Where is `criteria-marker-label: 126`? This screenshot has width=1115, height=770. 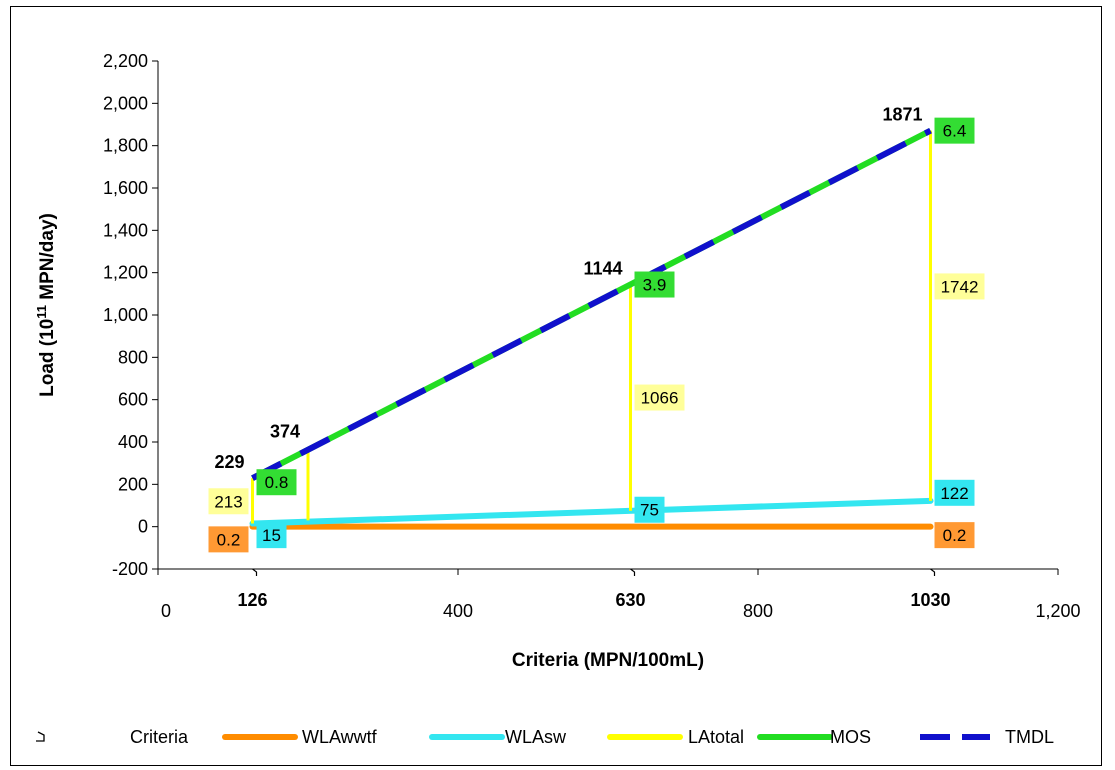 criteria-marker-label: 126 is located at coordinates (252, 600).